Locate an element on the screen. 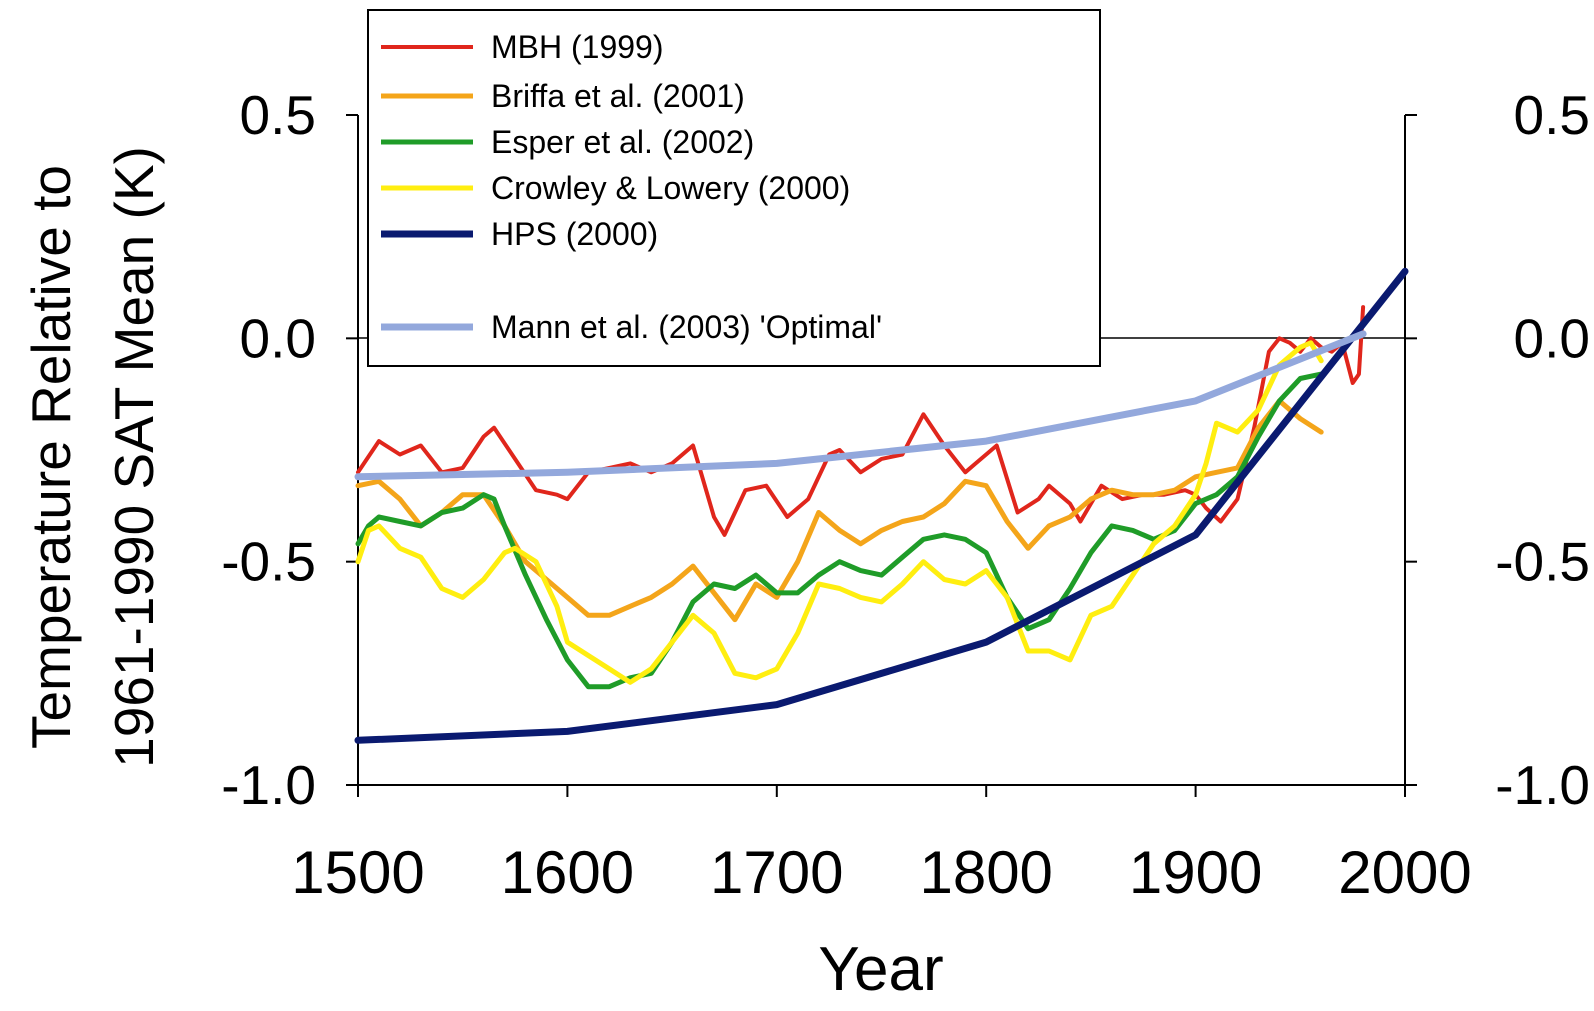 The height and width of the screenshot is (1011, 1594). legend-label: MBH (1999) is located at coordinates (577, 47).